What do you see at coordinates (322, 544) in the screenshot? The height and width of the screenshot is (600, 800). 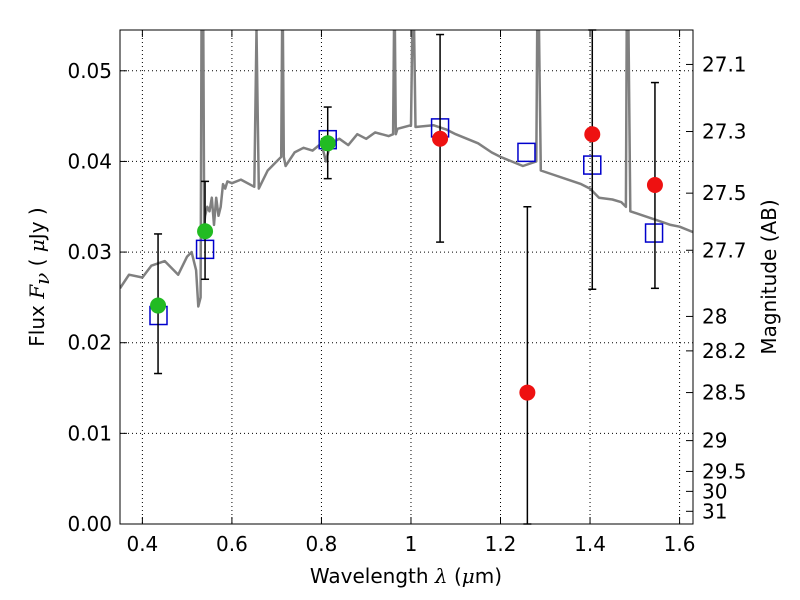 I see `x-tick-label: 0.8` at bounding box center [322, 544].